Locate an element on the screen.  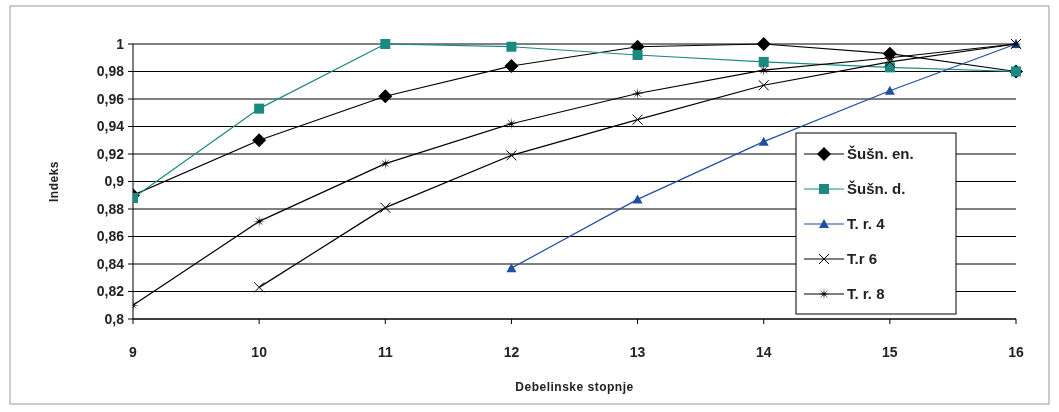
y-tick-label: 0,98 is located at coordinates (110, 71).